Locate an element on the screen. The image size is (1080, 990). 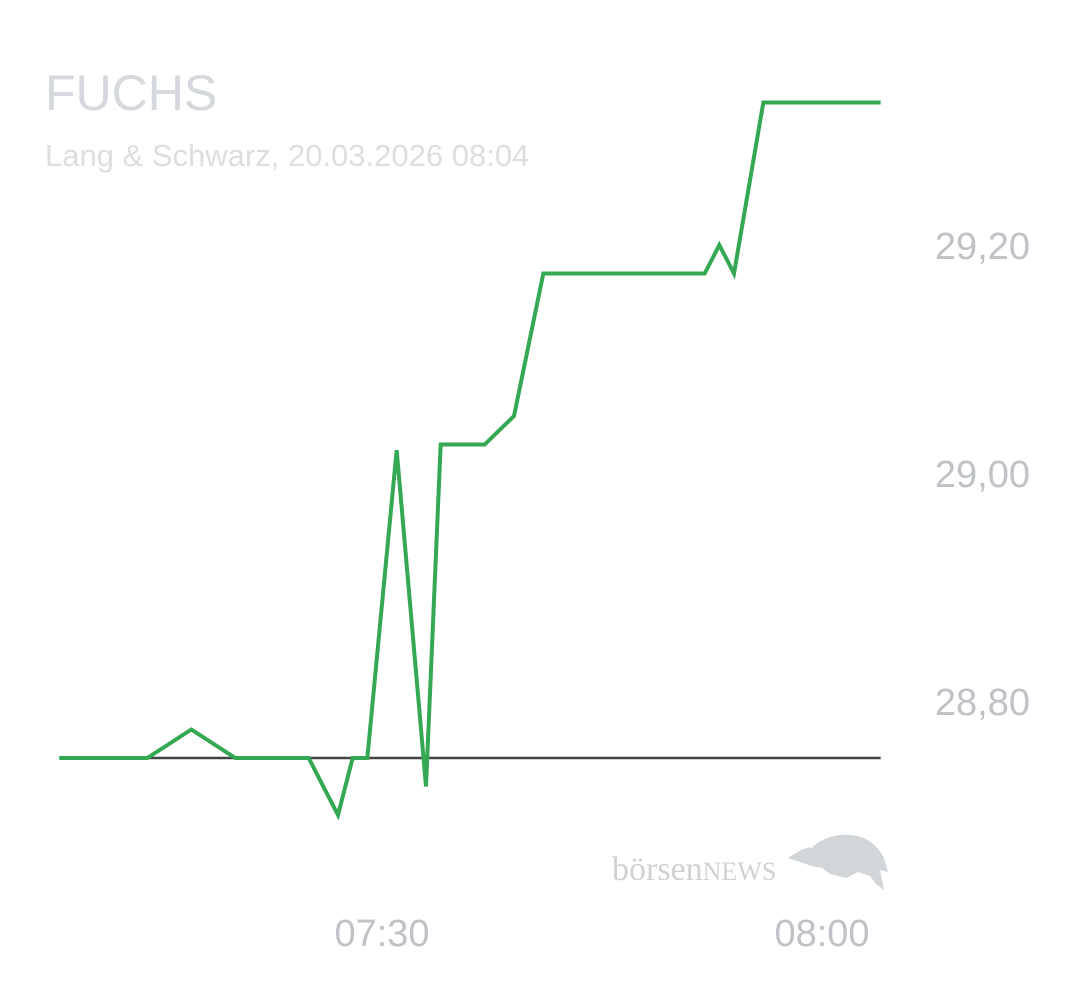
chart-title: FUCHS is located at coordinates (131, 93).